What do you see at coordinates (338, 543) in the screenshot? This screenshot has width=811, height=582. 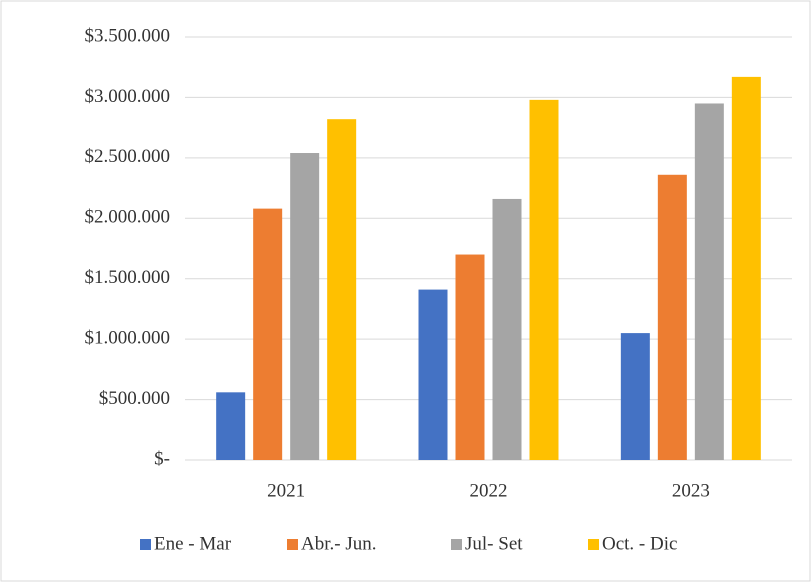 I see `legend-label: Abr.- Jun.` at bounding box center [338, 543].